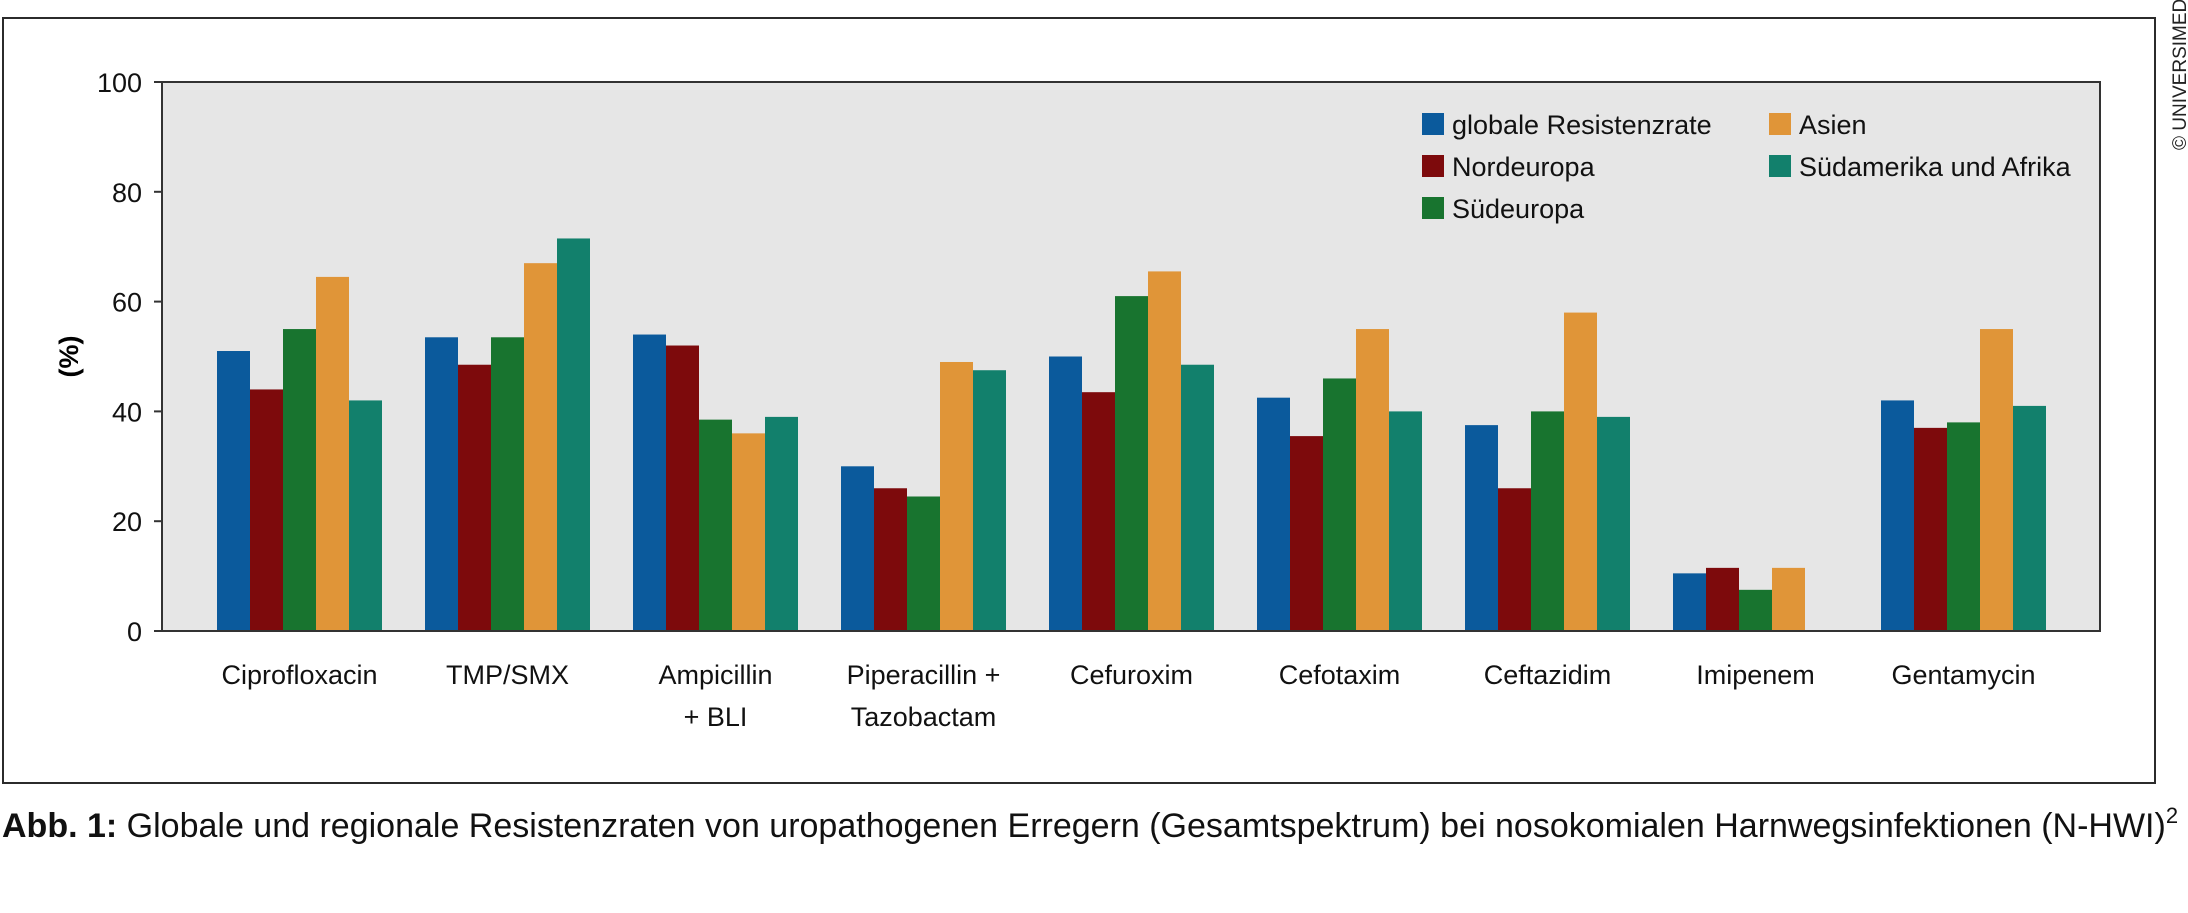 The image size is (2188, 913). What do you see at coordinates (1131, 675) in the screenshot?
I see `x-tick-label: Cefuroxim` at bounding box center [1131, 675].